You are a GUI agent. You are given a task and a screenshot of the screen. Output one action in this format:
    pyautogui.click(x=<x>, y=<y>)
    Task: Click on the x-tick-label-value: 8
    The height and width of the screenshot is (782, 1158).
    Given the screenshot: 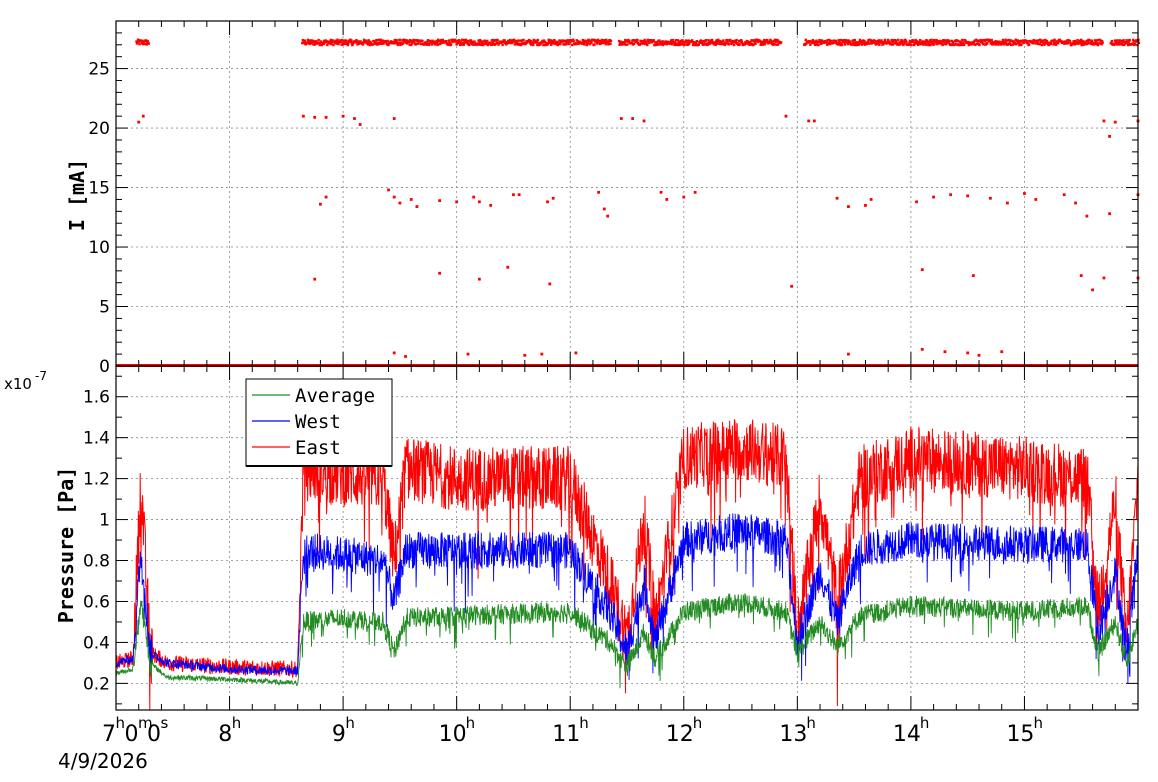 What is the action you would take?
    pyautogui.click(x=225, y=734)
    